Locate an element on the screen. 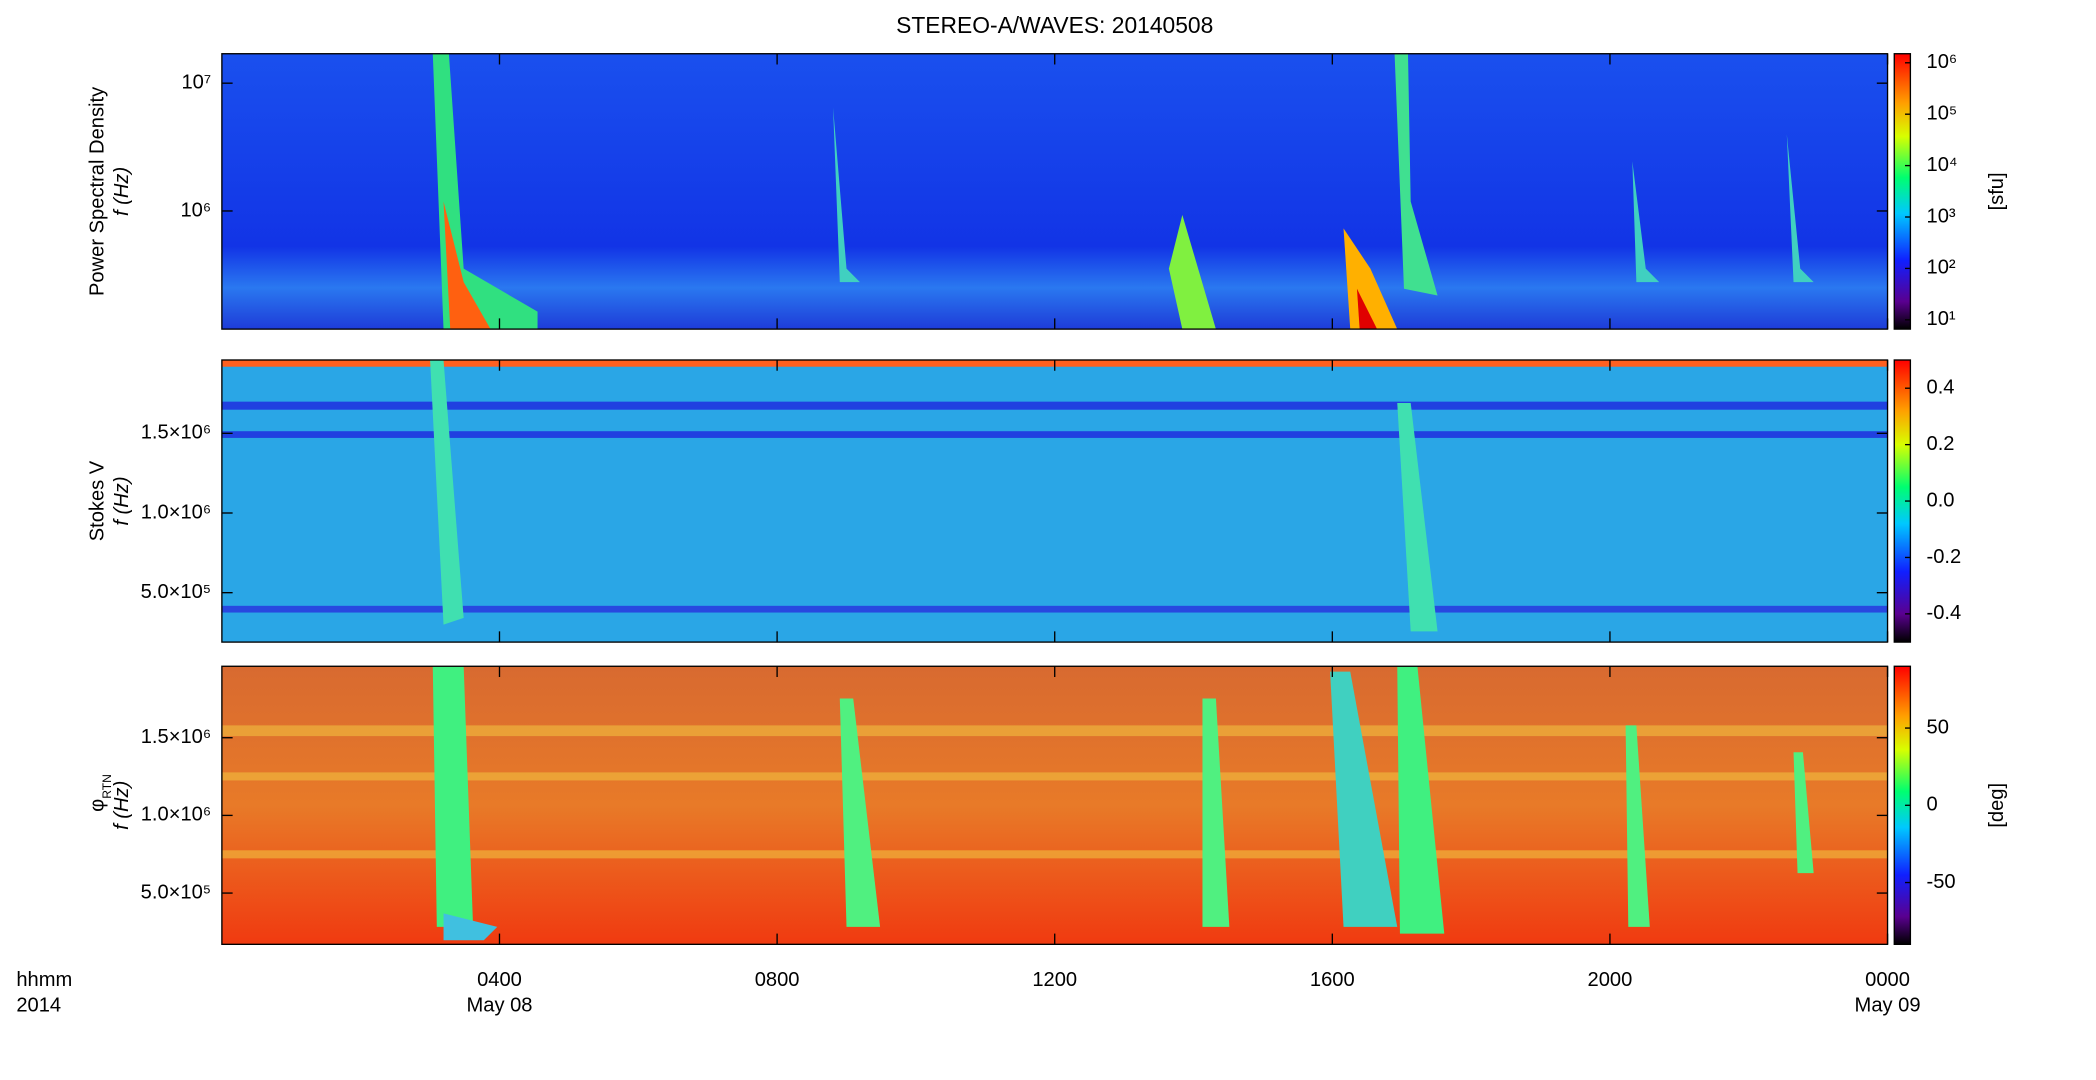 The image size is (2096, 1080). colorbar-tick-label: 0.4 is located at coordinates (1941, 388).